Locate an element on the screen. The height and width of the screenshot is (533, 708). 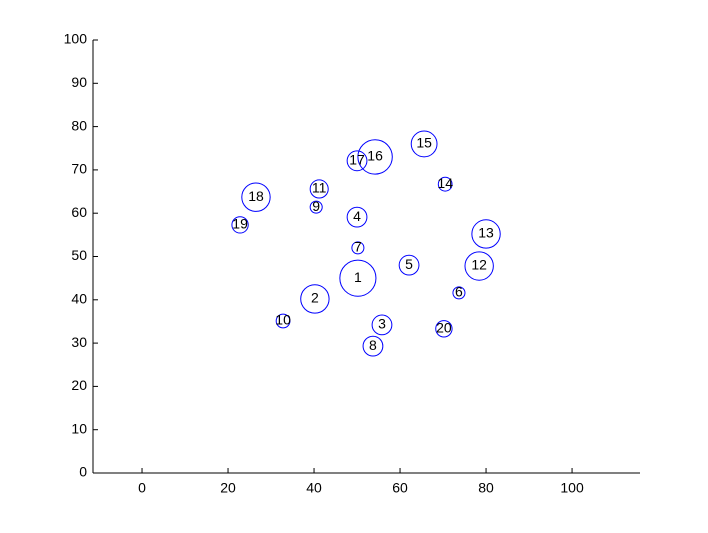
point-label: 18 is located at coordinates (256, 196).